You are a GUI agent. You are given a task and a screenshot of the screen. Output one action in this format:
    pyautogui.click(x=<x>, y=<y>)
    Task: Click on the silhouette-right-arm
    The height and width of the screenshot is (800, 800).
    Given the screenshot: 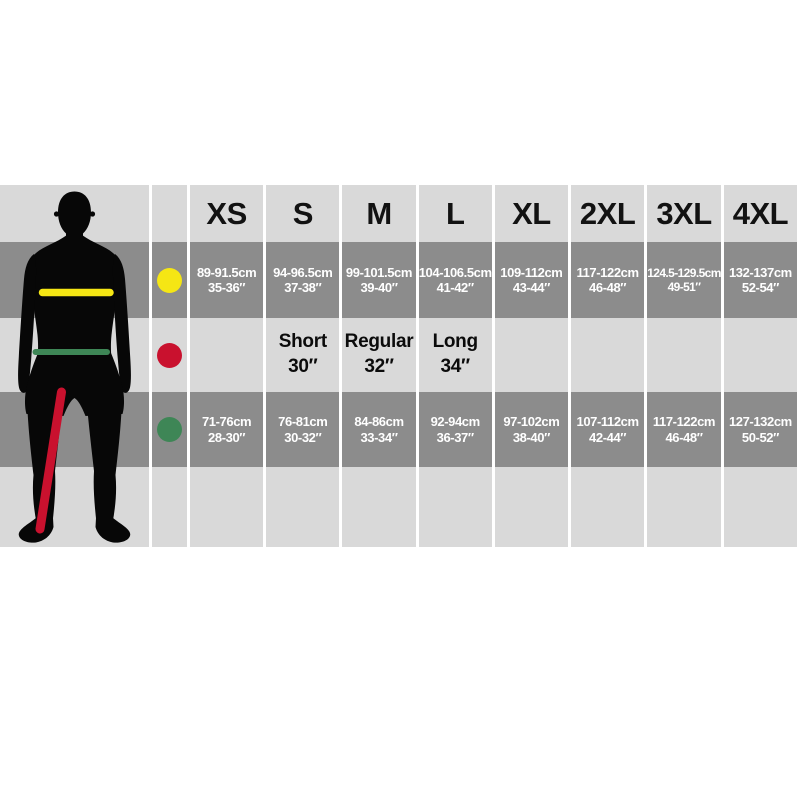 What is the action you would take?
    pyautogui.click(x=121, y=323)
    